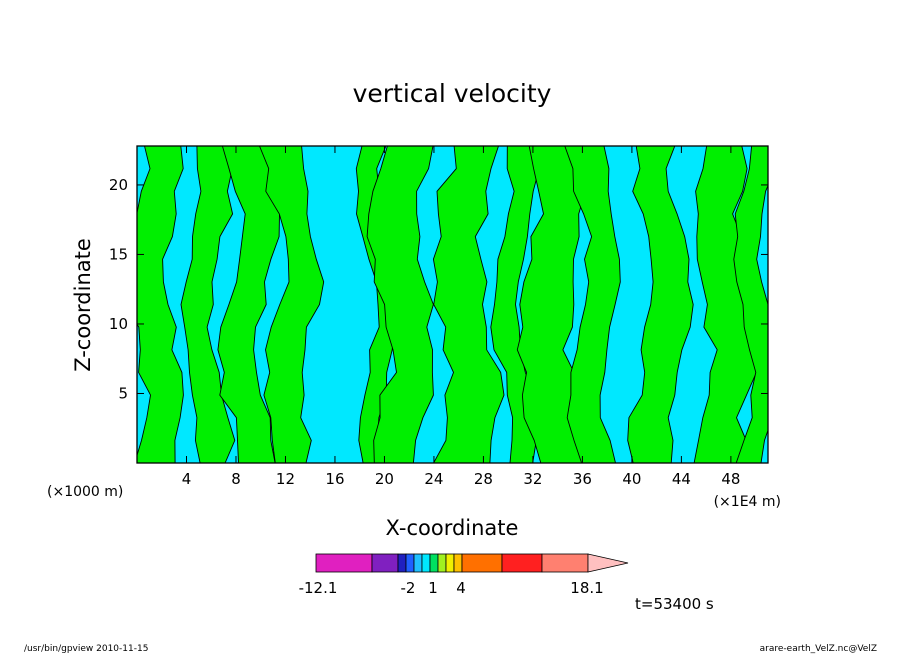  Describe the element at coordinates (451, 588) in the screenshot. I see `colorbar-labels: -12.1 -2 1 4 18.1` at that location.